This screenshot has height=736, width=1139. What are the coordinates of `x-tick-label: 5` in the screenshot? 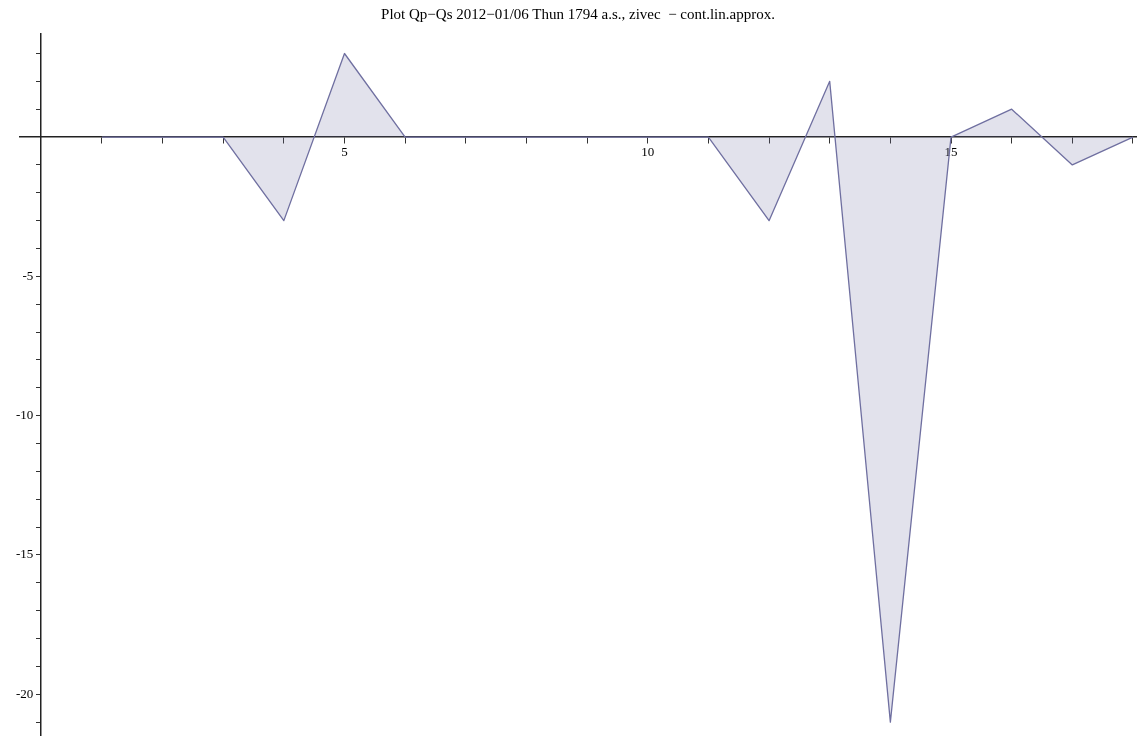 It's located at (344, 152).